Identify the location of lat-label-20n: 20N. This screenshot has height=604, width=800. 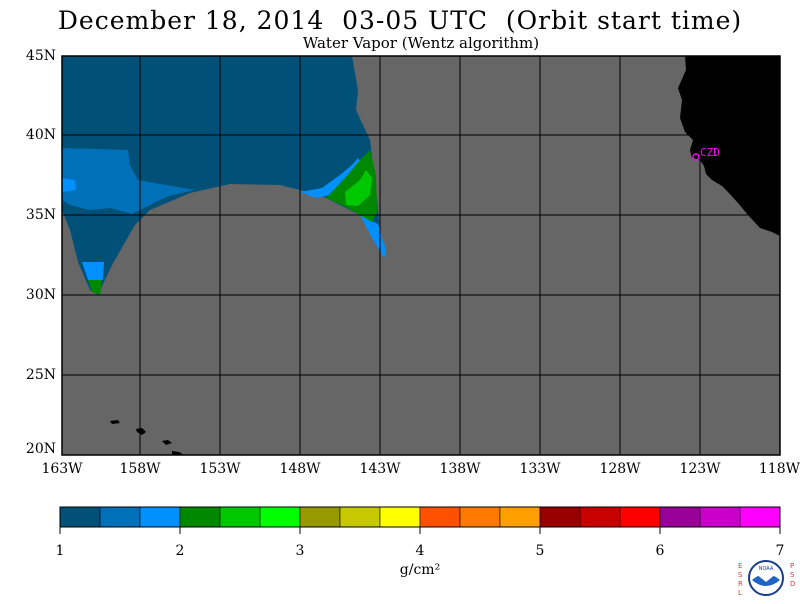
(40, 449).